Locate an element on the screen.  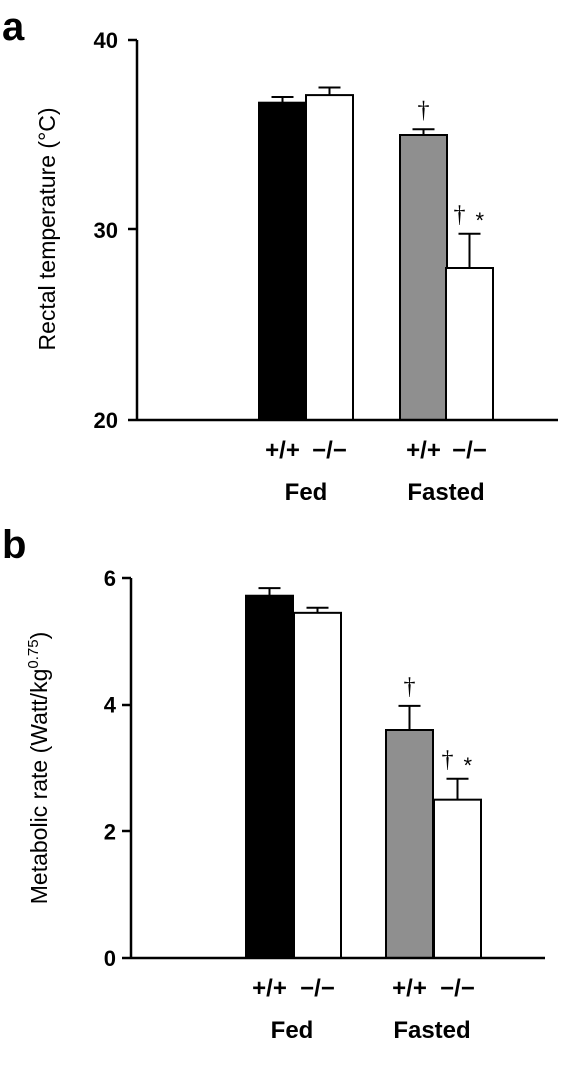
panel-a-bar-fasted-ko is located at coordinates (469, 344).